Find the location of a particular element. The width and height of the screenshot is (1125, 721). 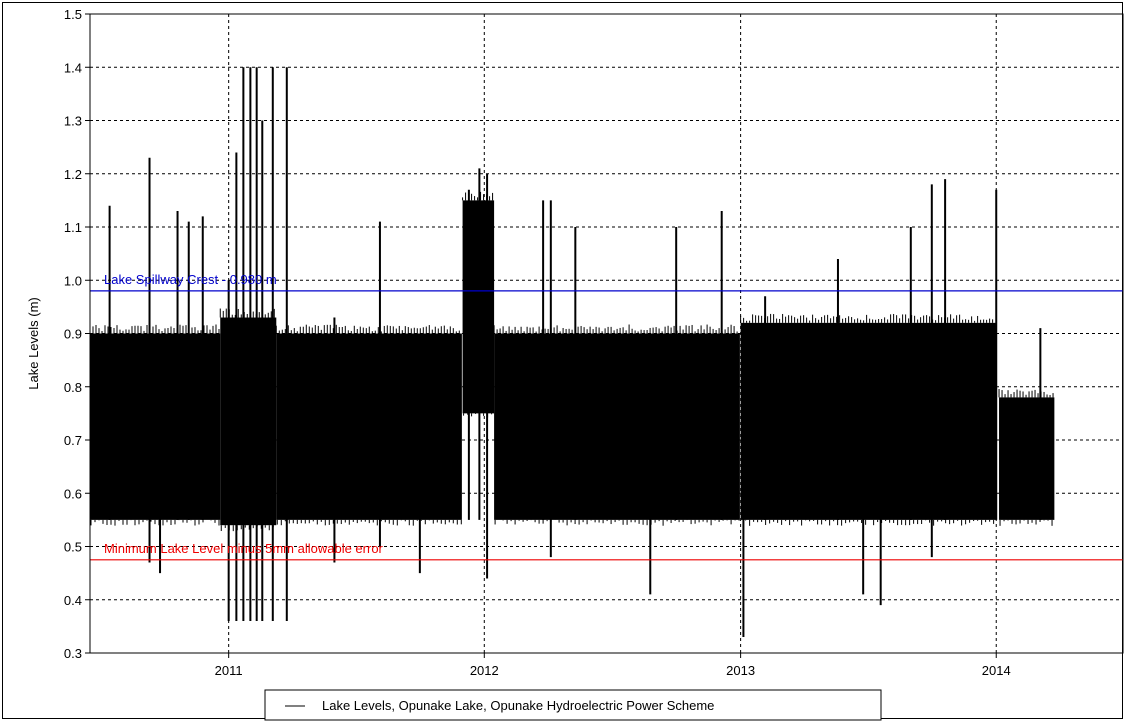

y-tick-label: 0.6 is located at coordinates (73, 493).